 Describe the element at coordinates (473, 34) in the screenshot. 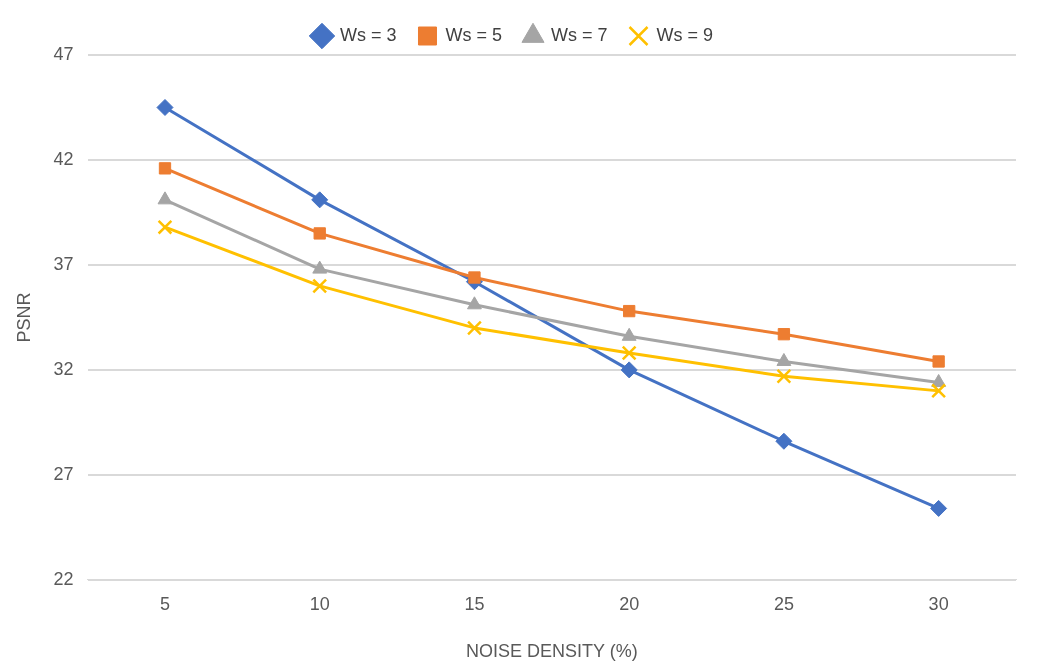

I see `legend-label: Ws = 5` at that location.